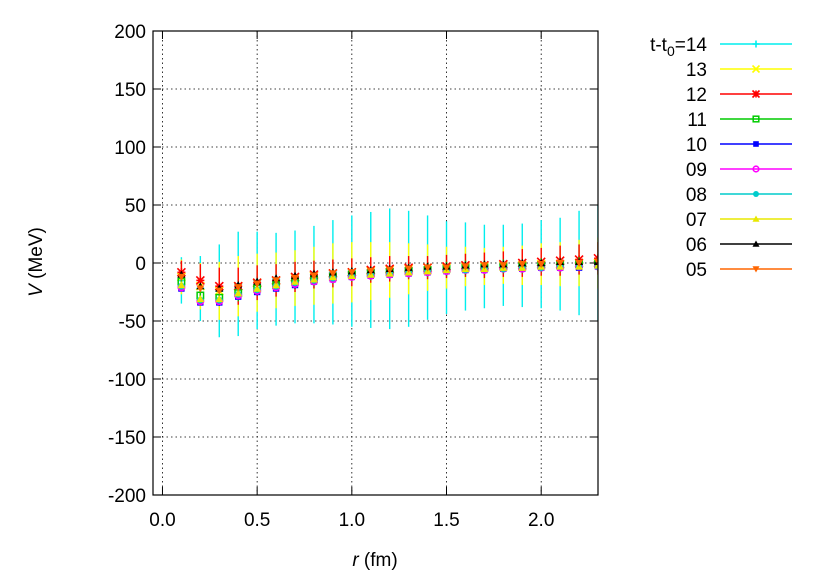 The width and height of the screenshot is (822, 581). Describe the element at coordinates (697, 120) in the screenshot. I see `legend-entry-label: 11` at that location.